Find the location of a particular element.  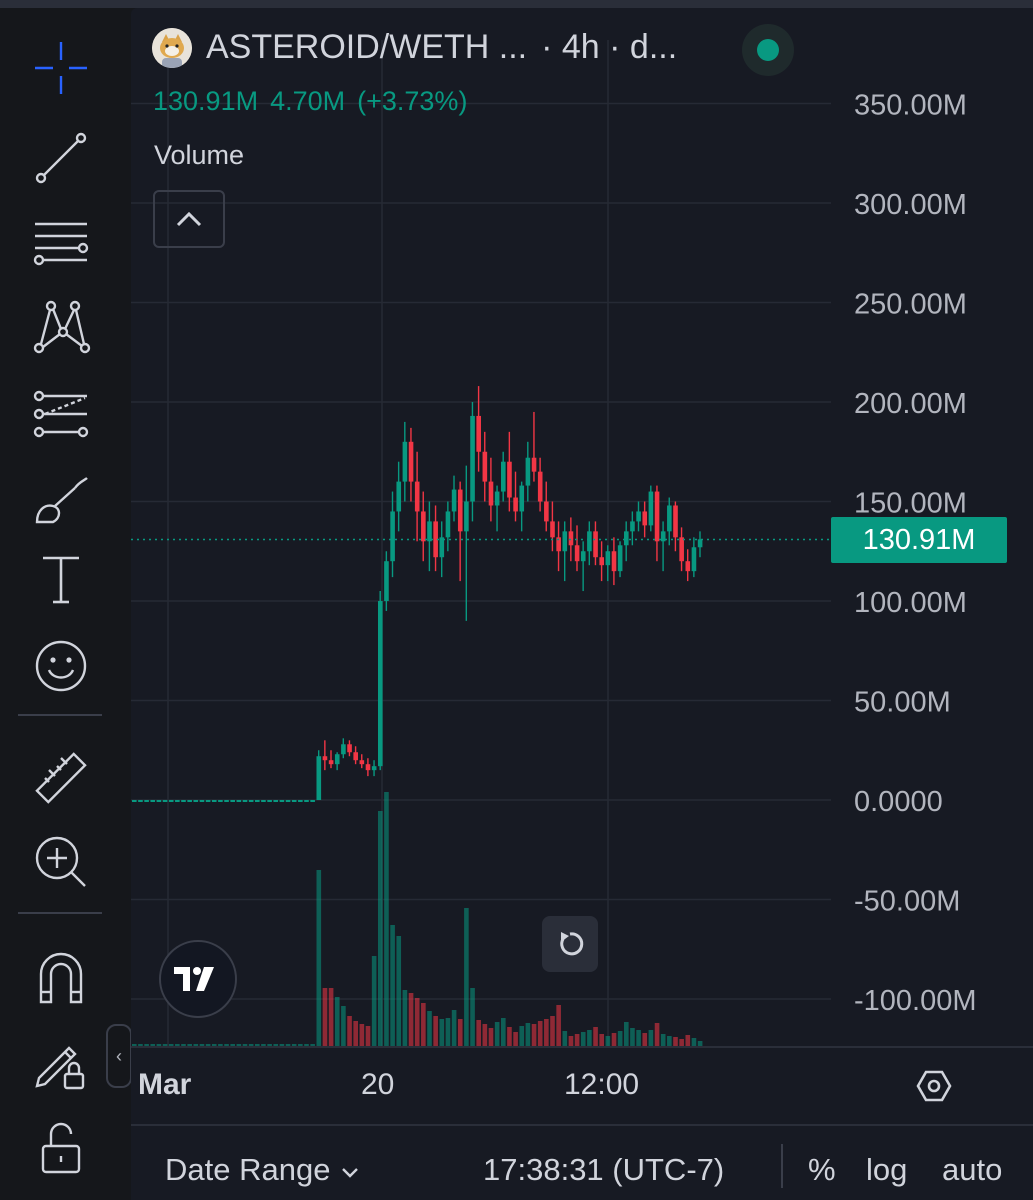

auto-scale-toggle: auto is located at coordinates (972, 1169).